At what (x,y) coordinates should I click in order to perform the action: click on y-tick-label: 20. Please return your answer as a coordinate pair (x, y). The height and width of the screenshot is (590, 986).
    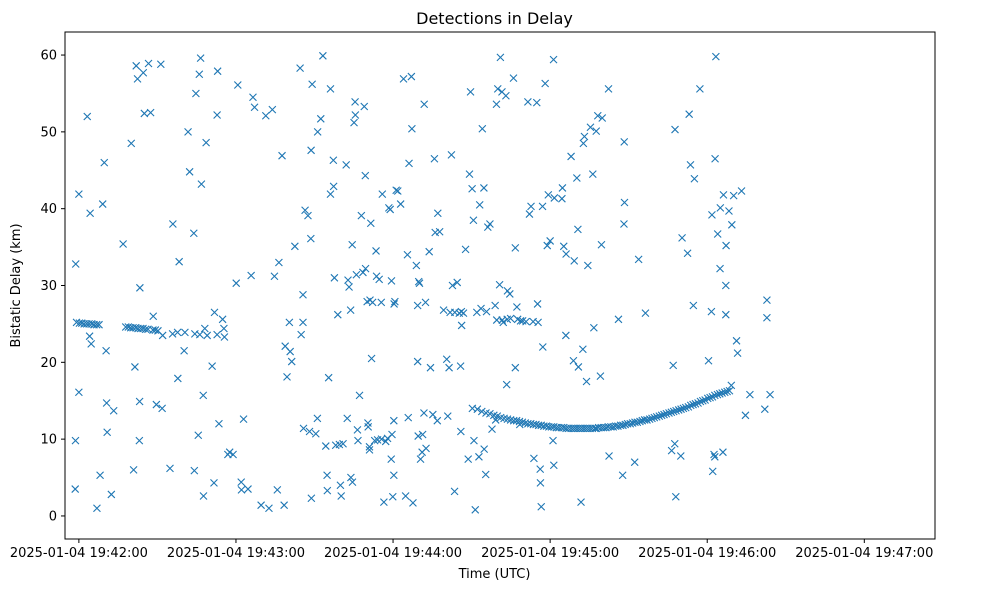
    Looking at the image, I should click on (48, 363).